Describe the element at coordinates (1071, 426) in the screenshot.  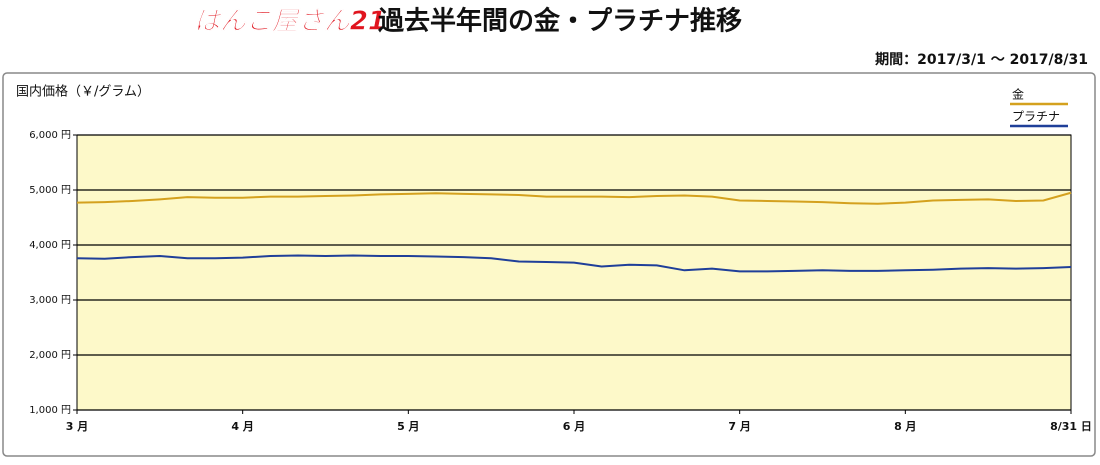
I see `x-tick-label: 8/31 日` at that location.